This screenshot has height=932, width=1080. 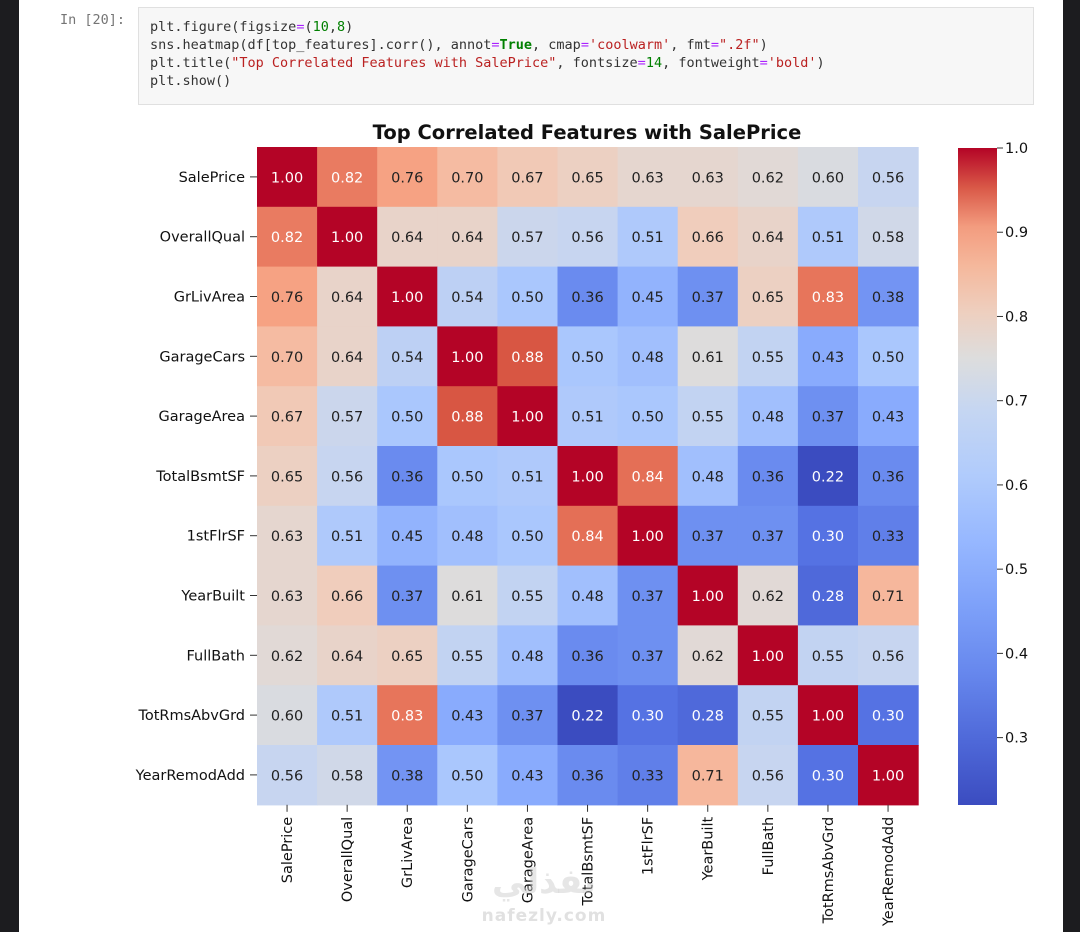 I want to click on cell-annotation: 0.61, so click(x=708, y=358).